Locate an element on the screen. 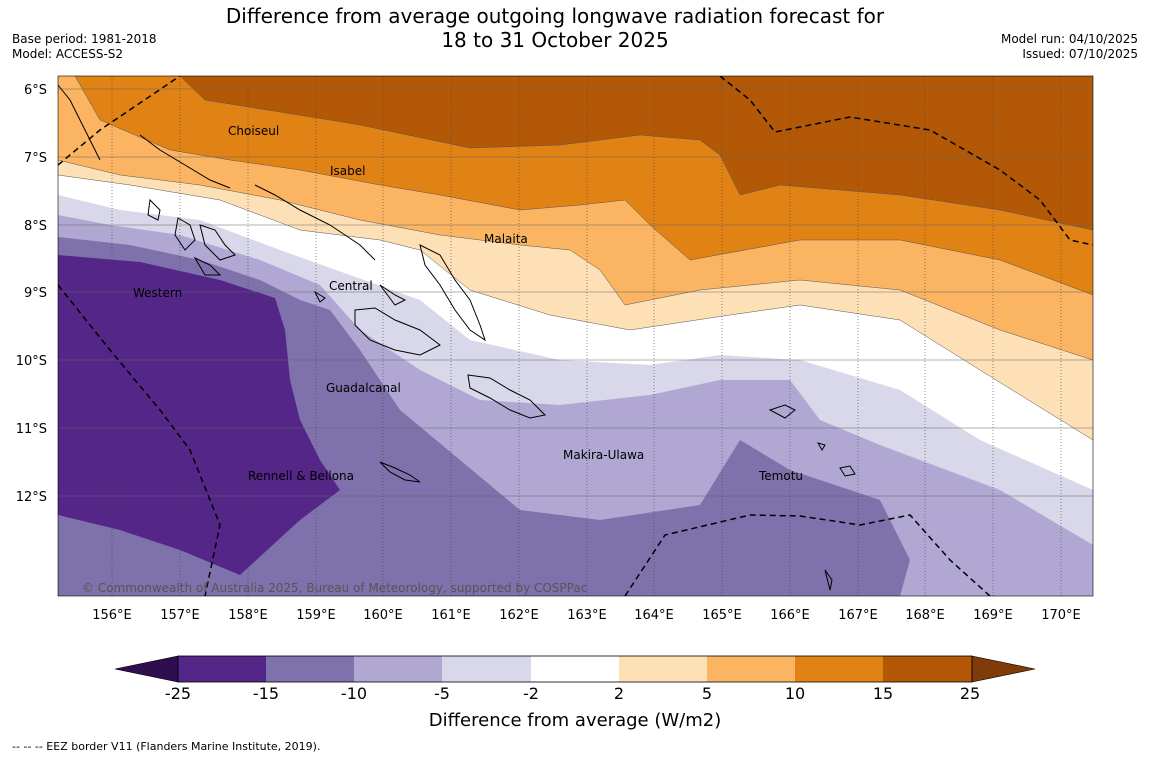 This screenshot has width=1150, height=758. region-label-isabel: Isabel is located at coordinates (347, 171).